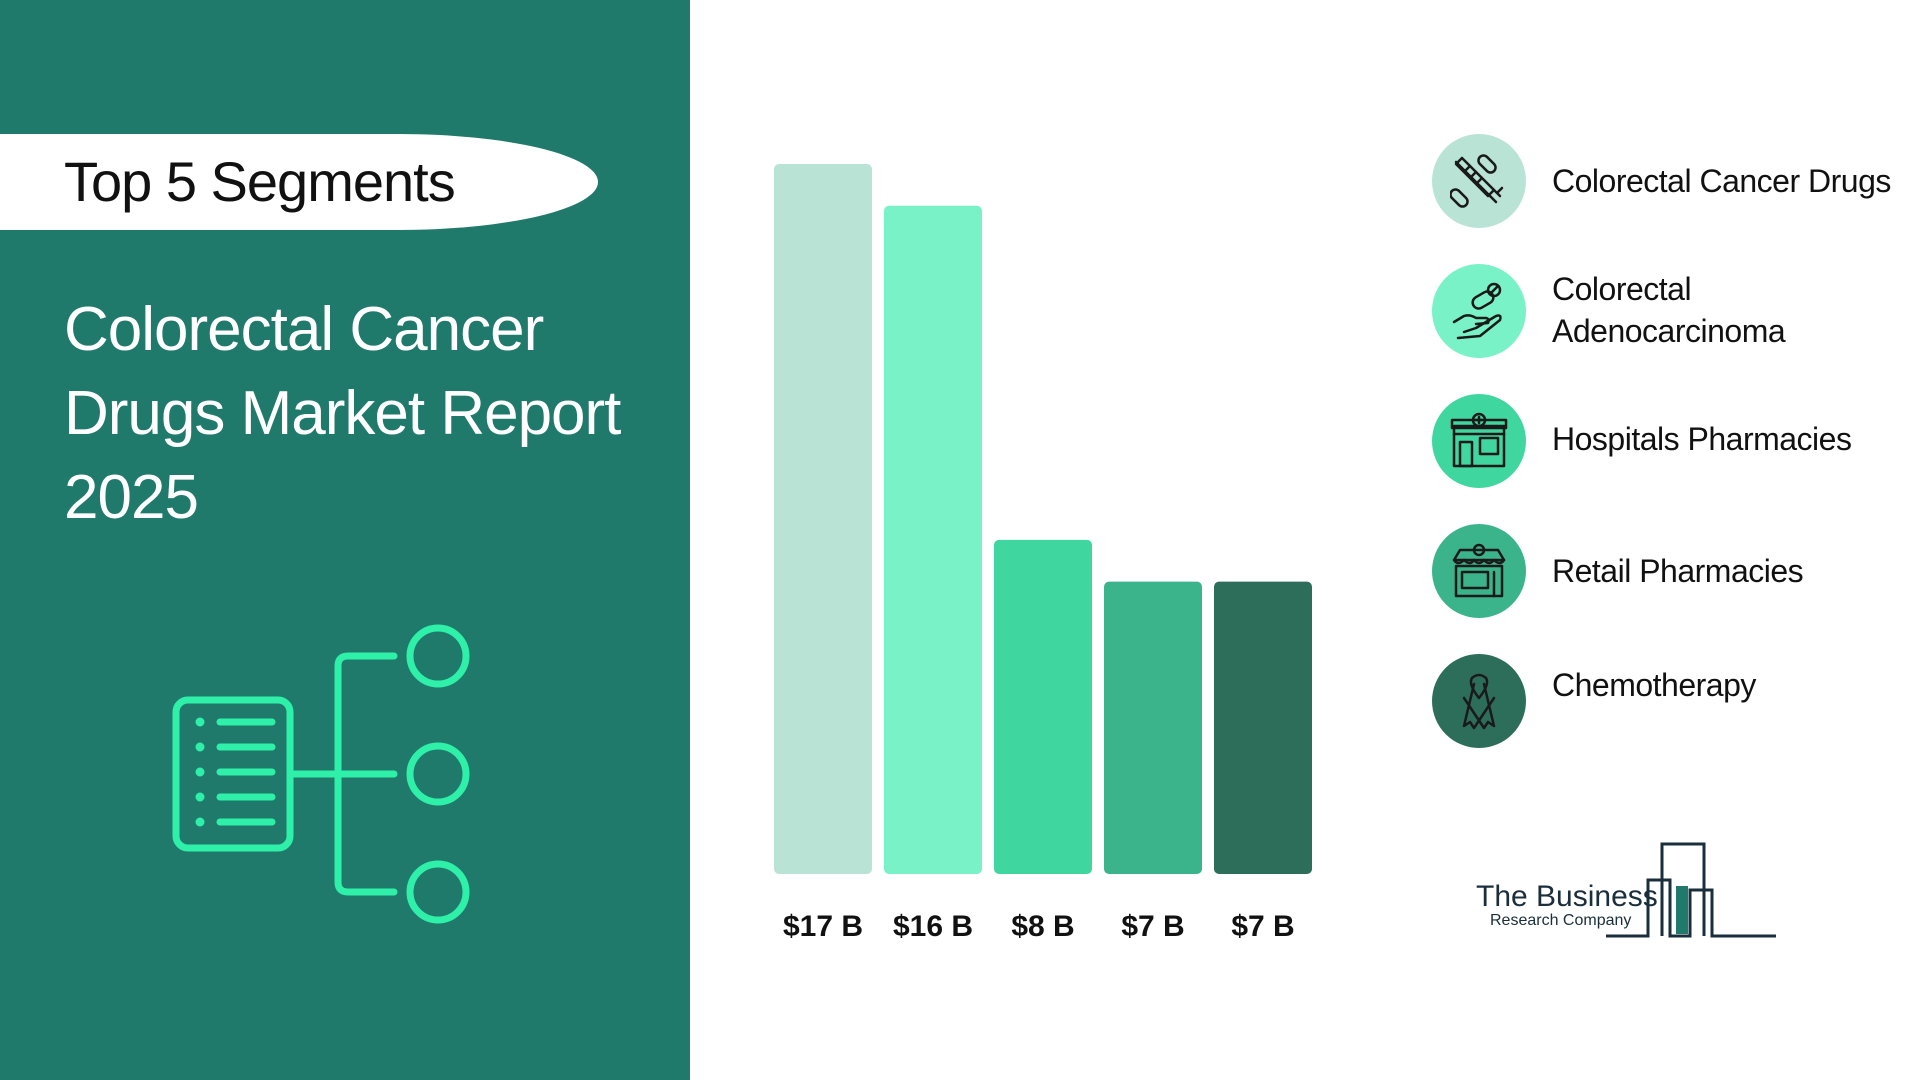 The width and height of the screenshot is (1920, 1080). I want to click on hierarchy-list-icon, so click(323, 782).